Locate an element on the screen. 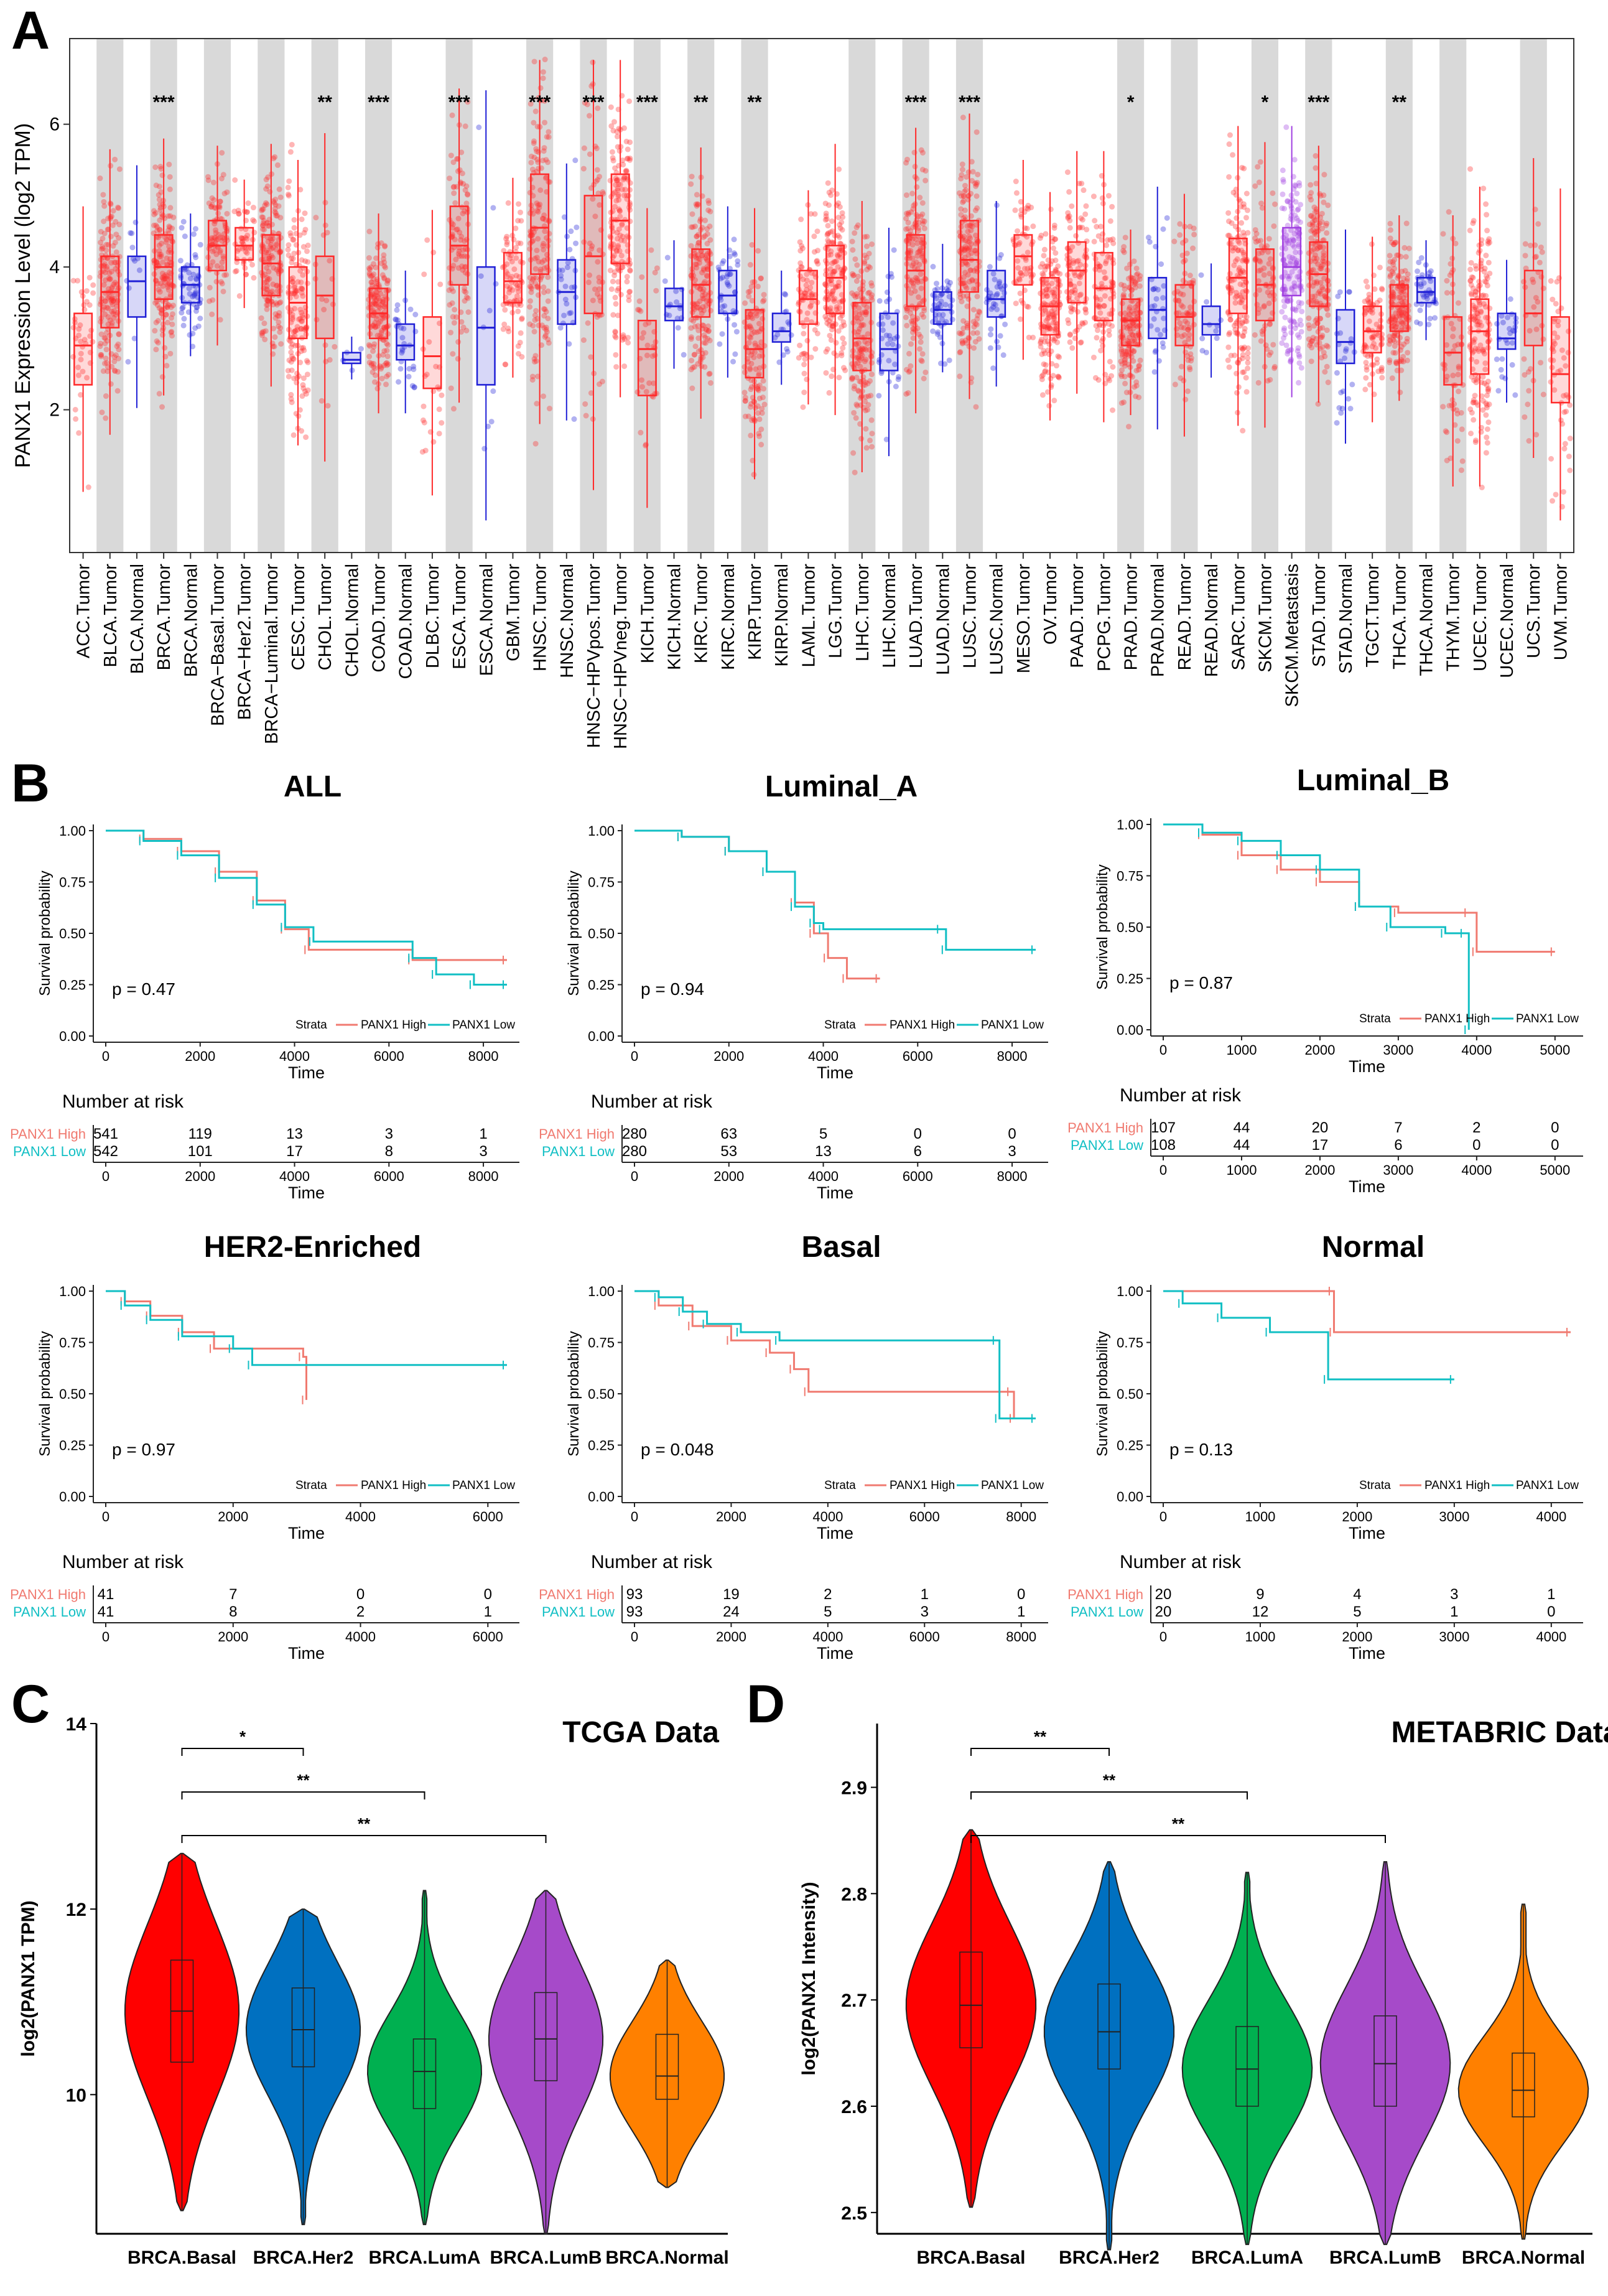 The image size is (1608, 2296). x-tick-label: COAD.Normal is located at coordinates (406, 621).